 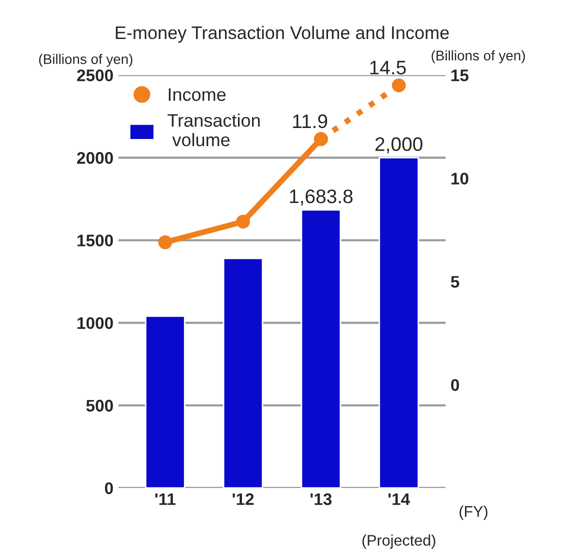 What do you see at coordinates (197, 94) in the screenshot?
I see `legend-label: Income` at bounding box center [197, 94].